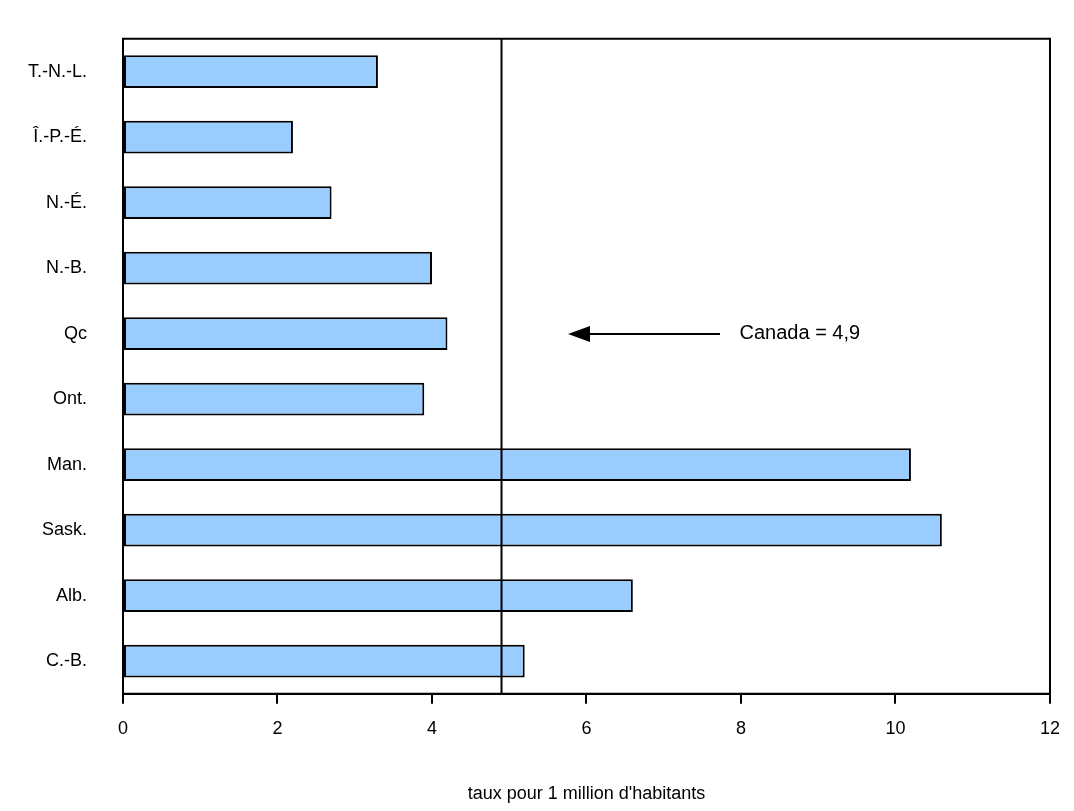 This screenshot has width=1074, height=811. What do you see at coordinates (1049, 727) in the screenshot?
I see `x-tick-label: 12` at bounding box center [1049, 727].